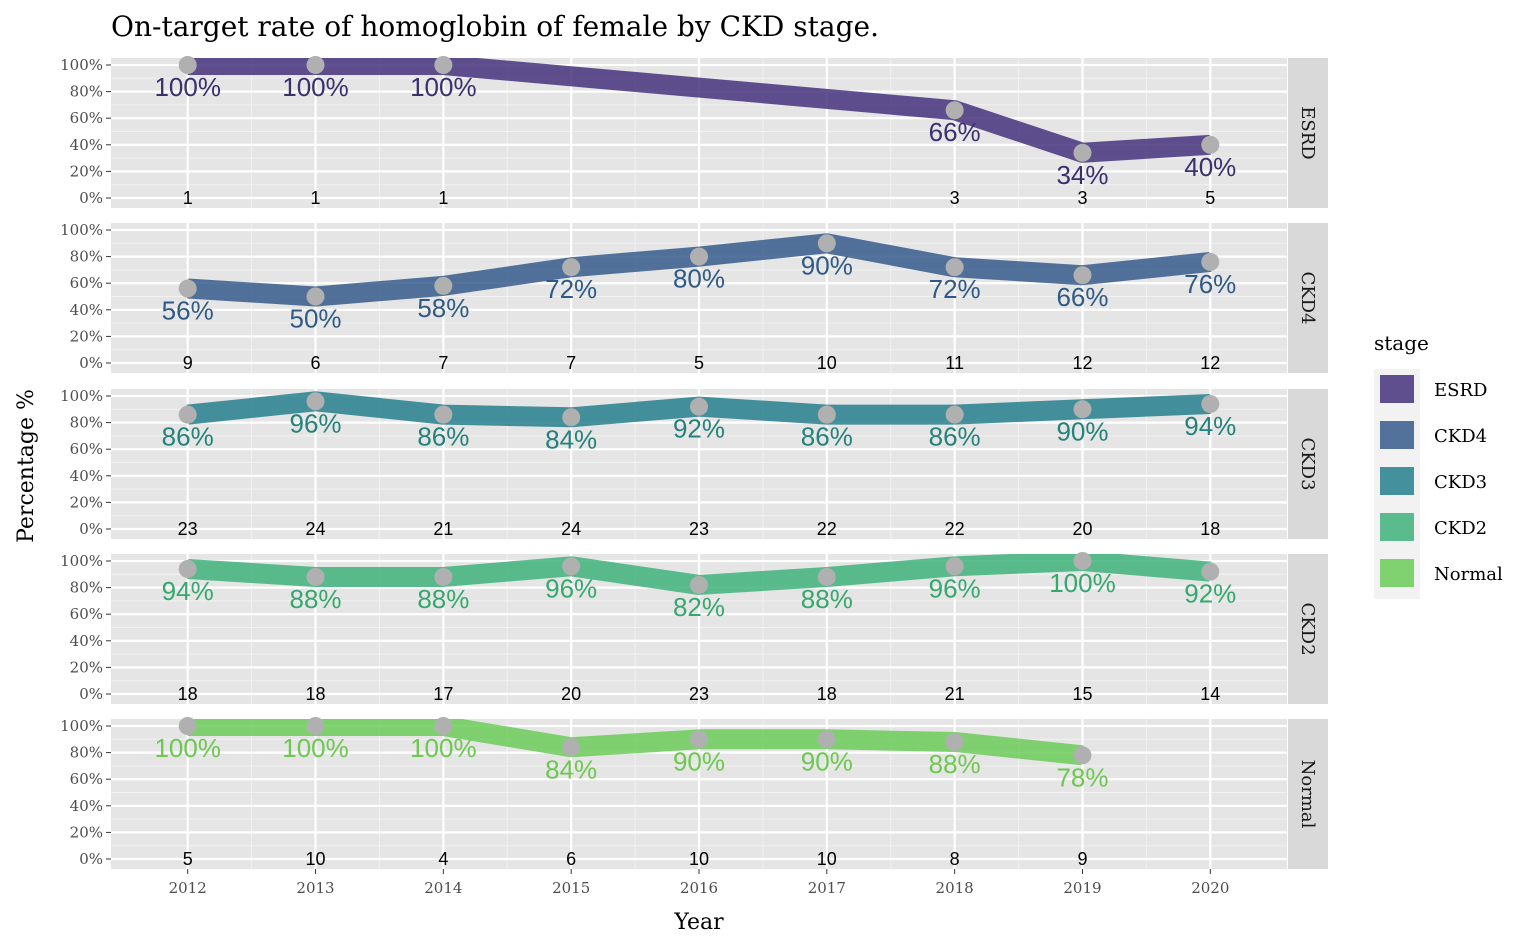 This screenshot has height=949, width=1536. Describe the element at coordinates (955, 529) in the screenshot. I see `count-label: 22` at that location.